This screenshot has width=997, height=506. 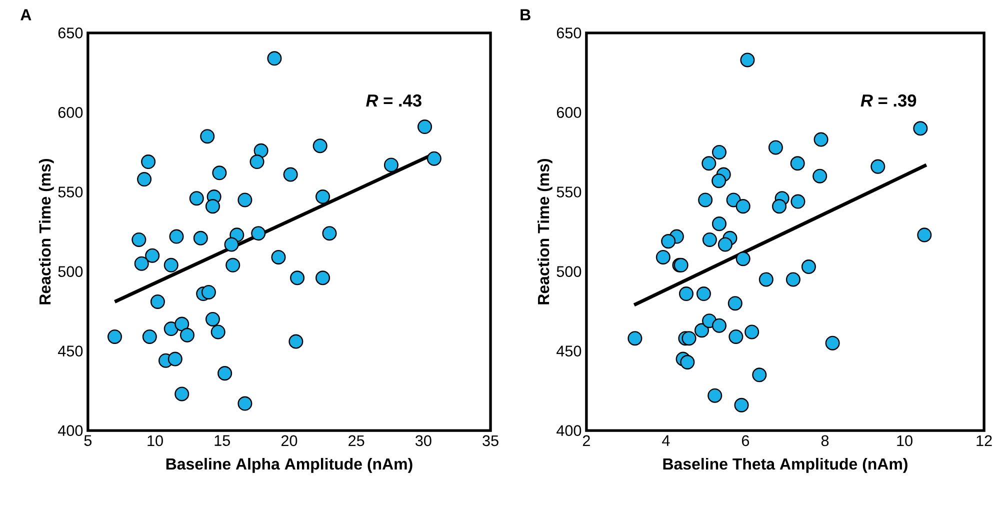 I want to click on x-axis-title: Baseline Theta Amplitude (nAm), so click(x=785, y=466).